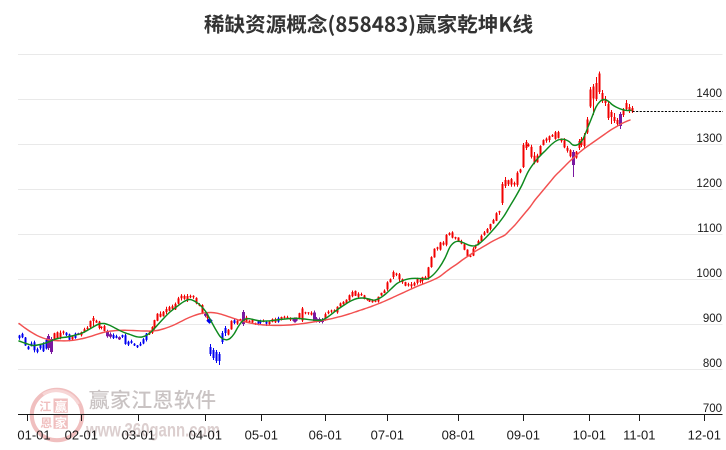 The width and height of the screenshot is (726, 450). What do you see at coordinates (704, 435) in the screenshot?
I see `svg-text: 12-01` at bounding box center [704, 435].